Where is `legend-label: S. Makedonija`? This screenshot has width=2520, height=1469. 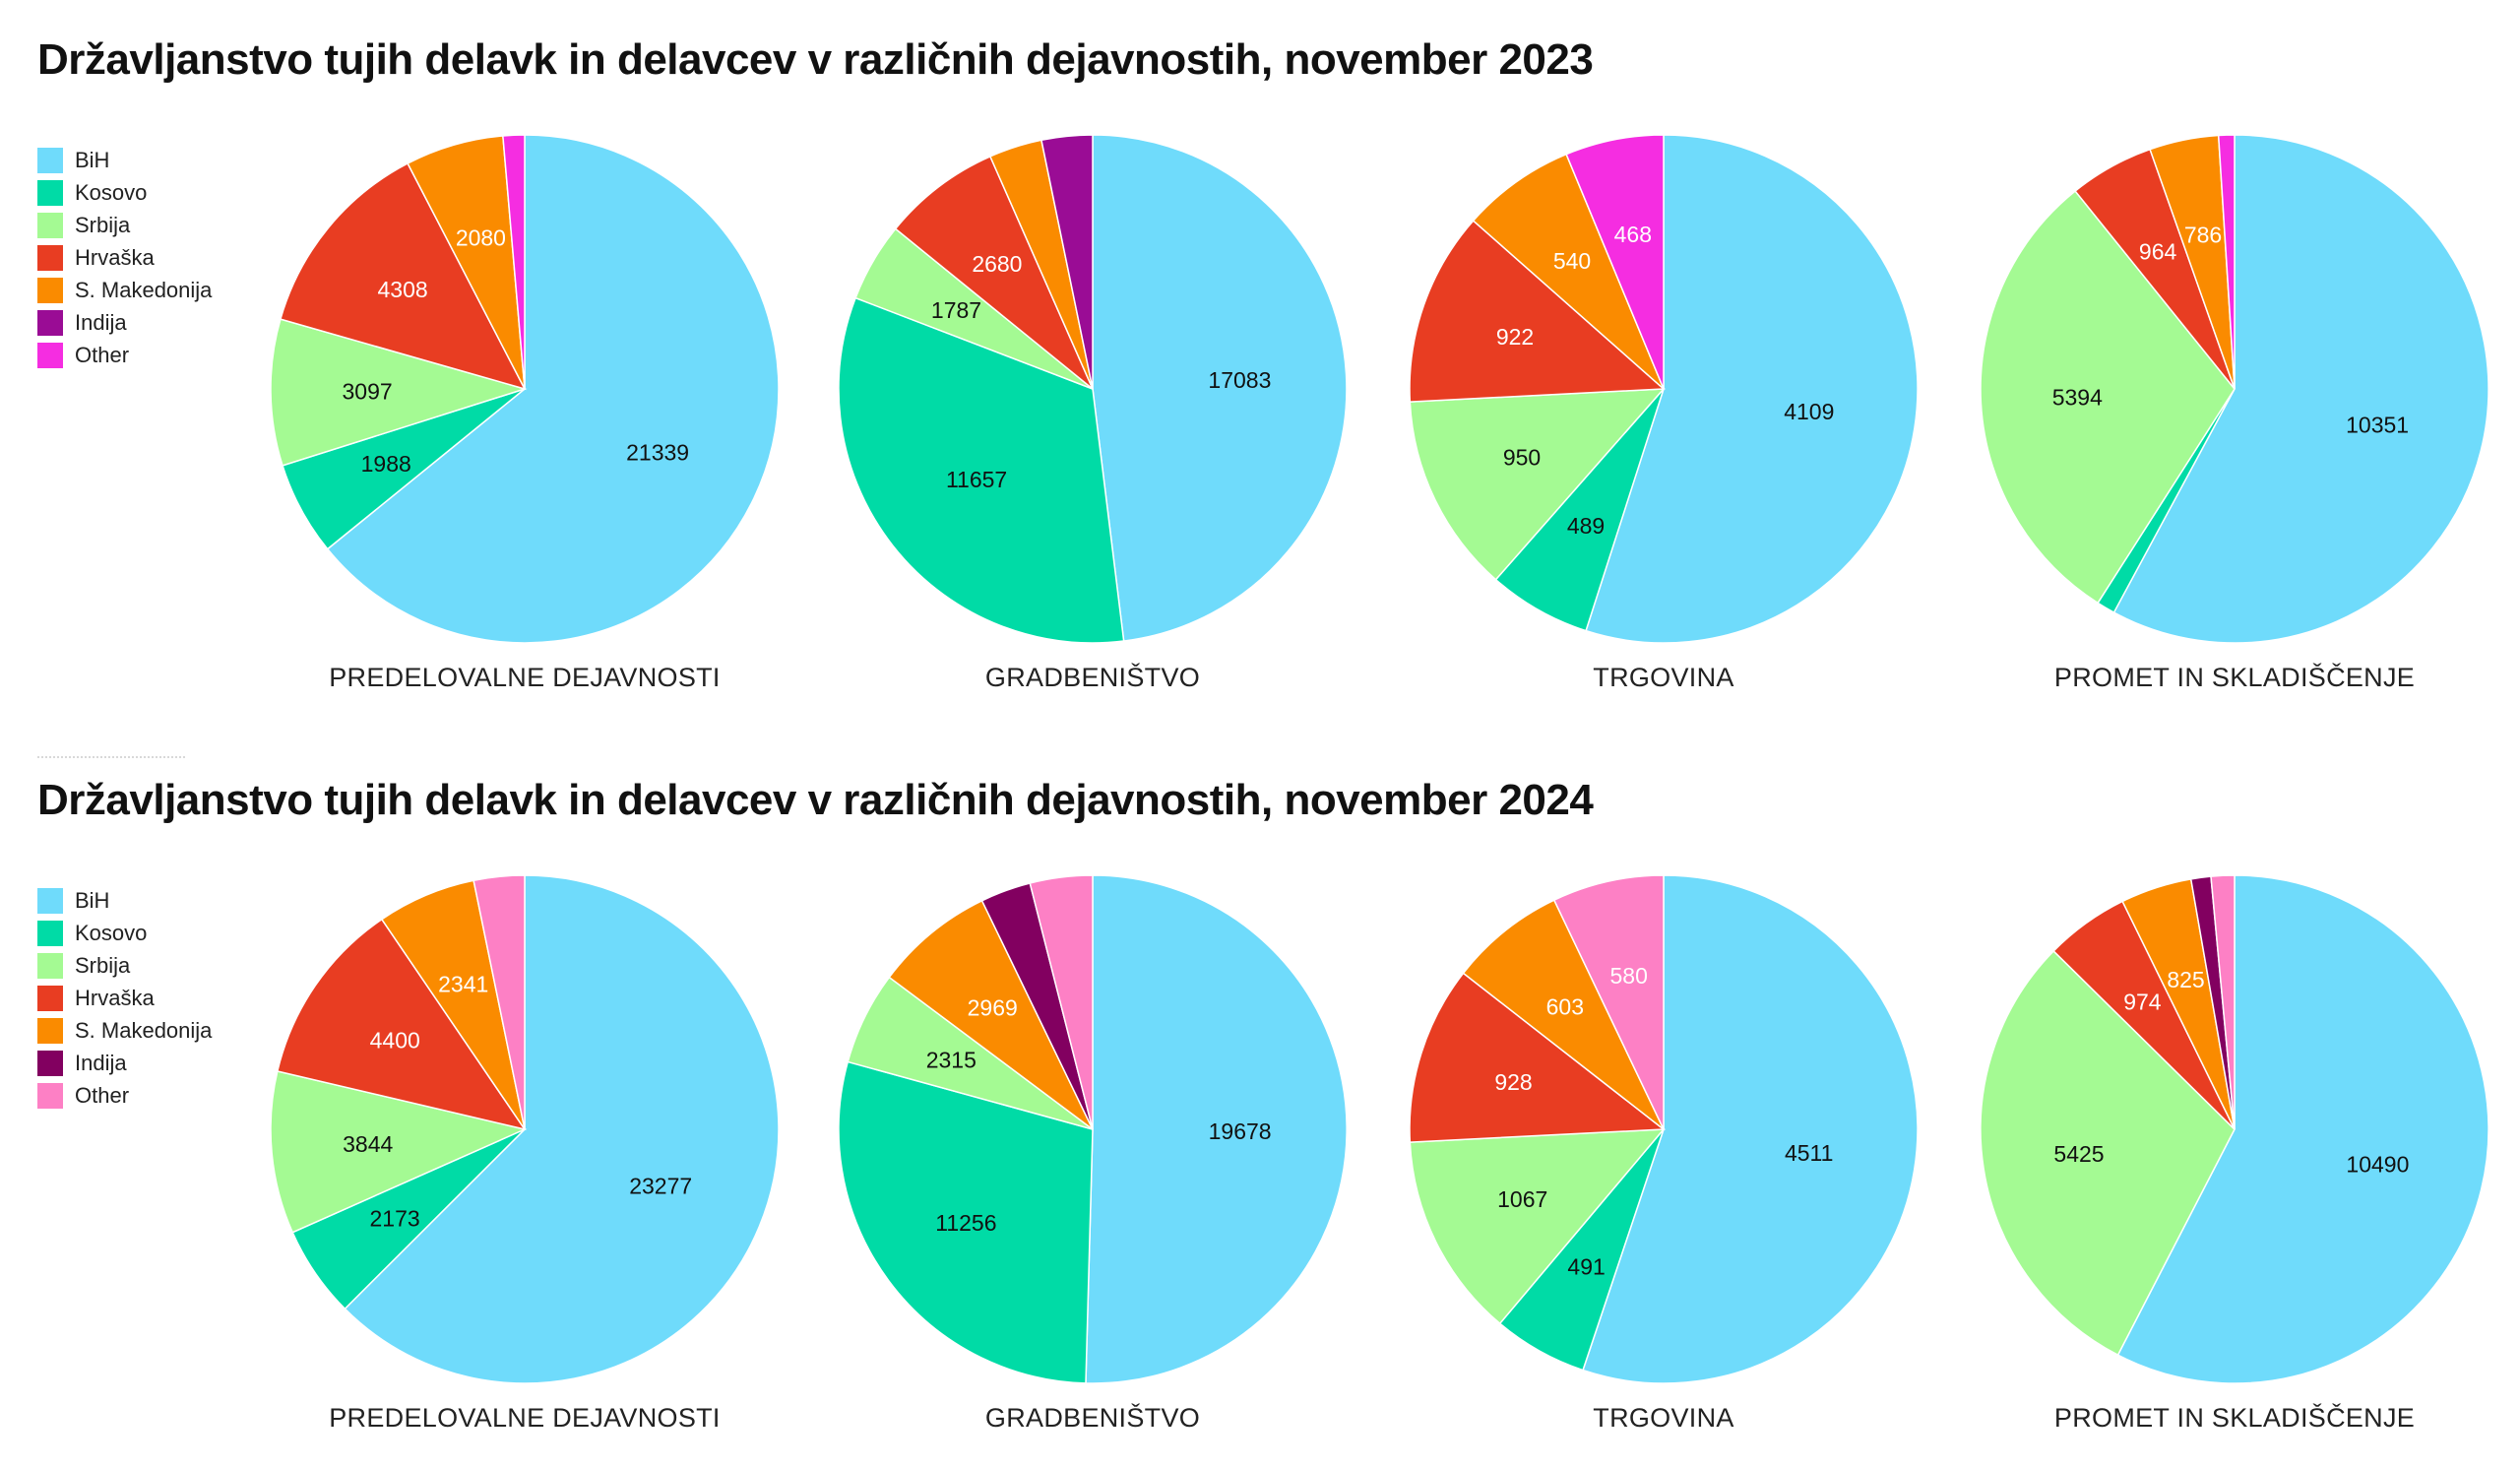 legend-label: S. Makedonija is located at coordinates (144, 1030).